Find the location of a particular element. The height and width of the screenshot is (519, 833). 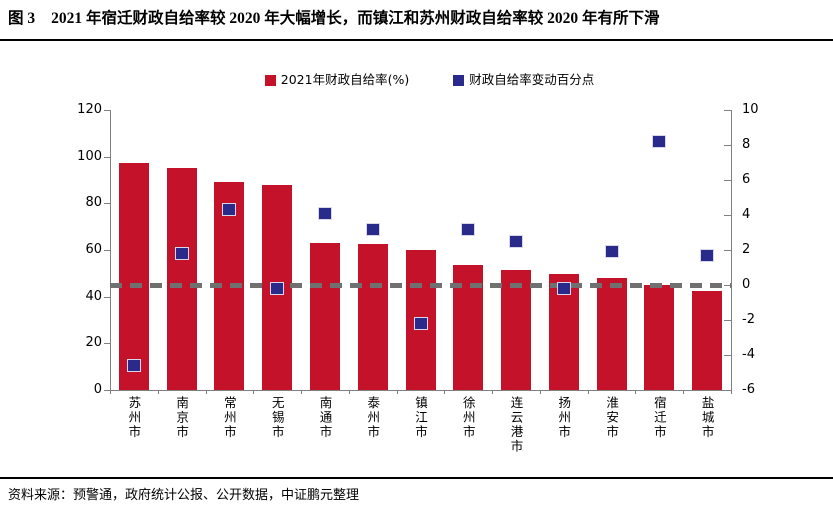

change-marker-盐城市 is located at coordinates (707, 255).